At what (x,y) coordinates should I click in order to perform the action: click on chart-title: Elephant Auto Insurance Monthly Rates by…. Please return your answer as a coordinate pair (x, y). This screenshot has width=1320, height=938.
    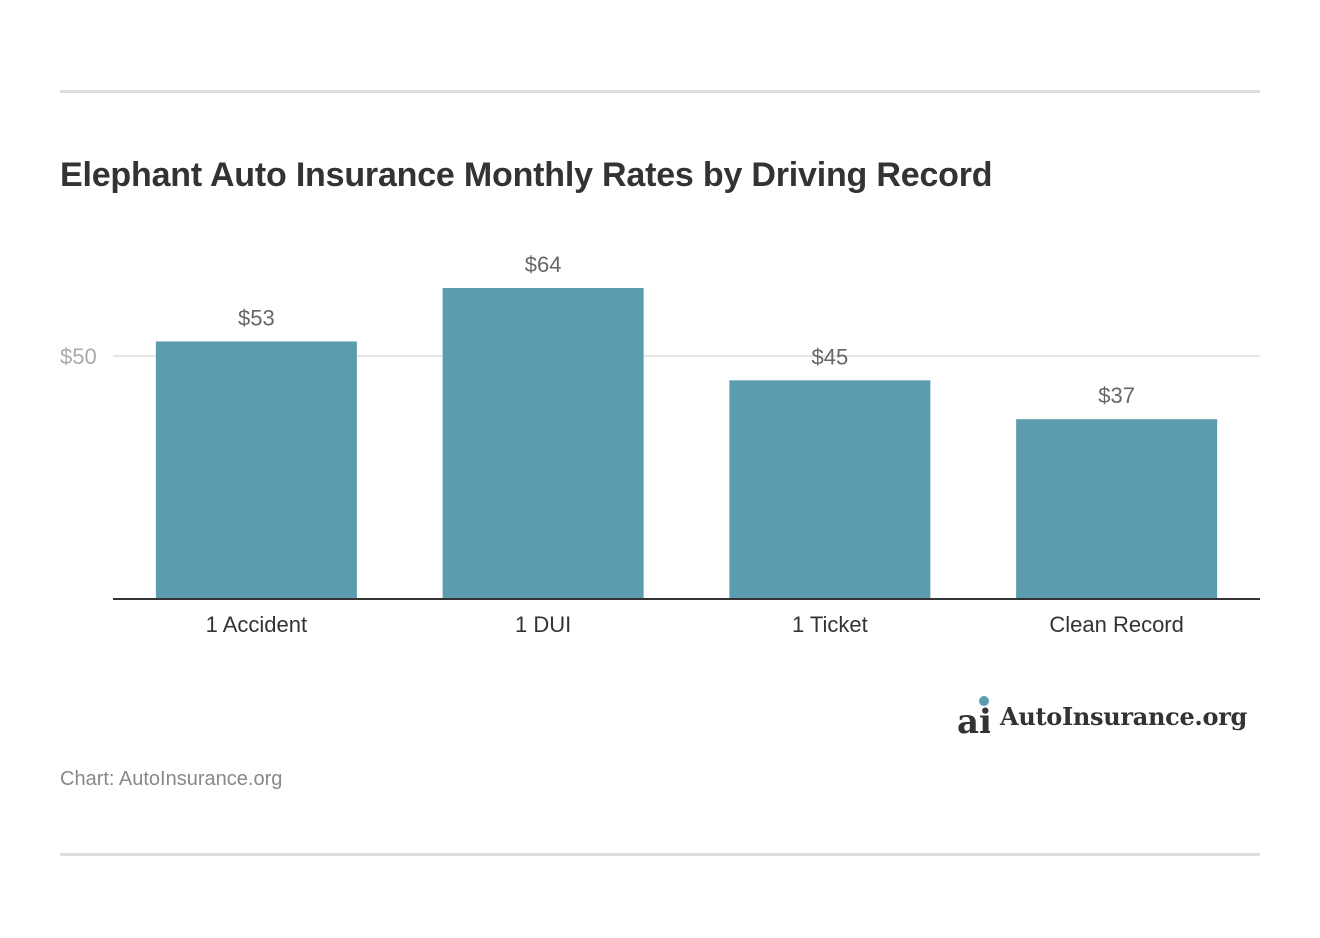
    Looking at the image, I should click on (526, 175).